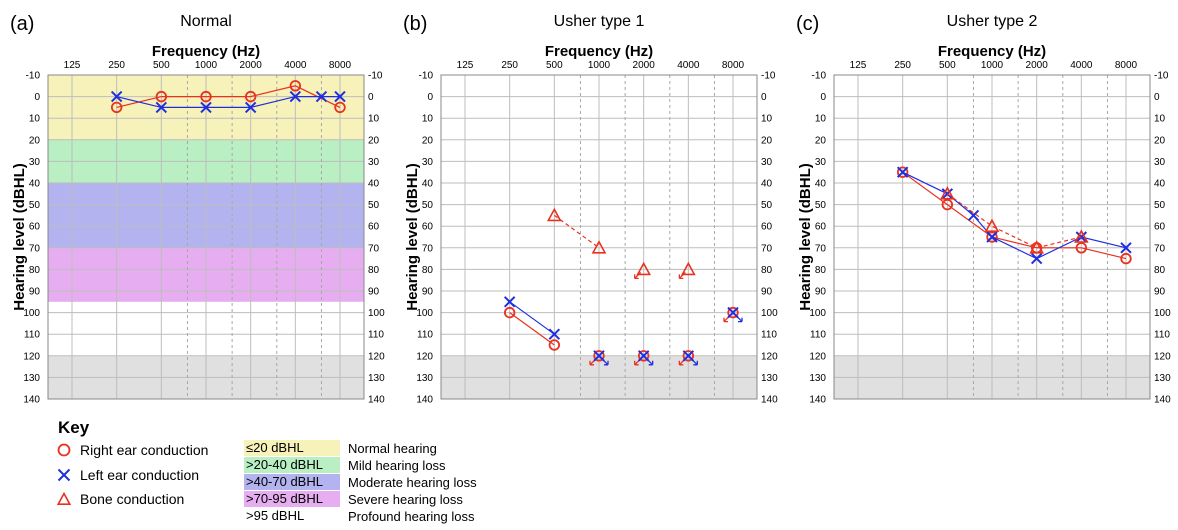 Image resolution: width=1178 pixels, height=530 pixels. Describe the element at coordinates (376, 356) in the screenshot. I see `y-tick-label-right: 120` at that location.